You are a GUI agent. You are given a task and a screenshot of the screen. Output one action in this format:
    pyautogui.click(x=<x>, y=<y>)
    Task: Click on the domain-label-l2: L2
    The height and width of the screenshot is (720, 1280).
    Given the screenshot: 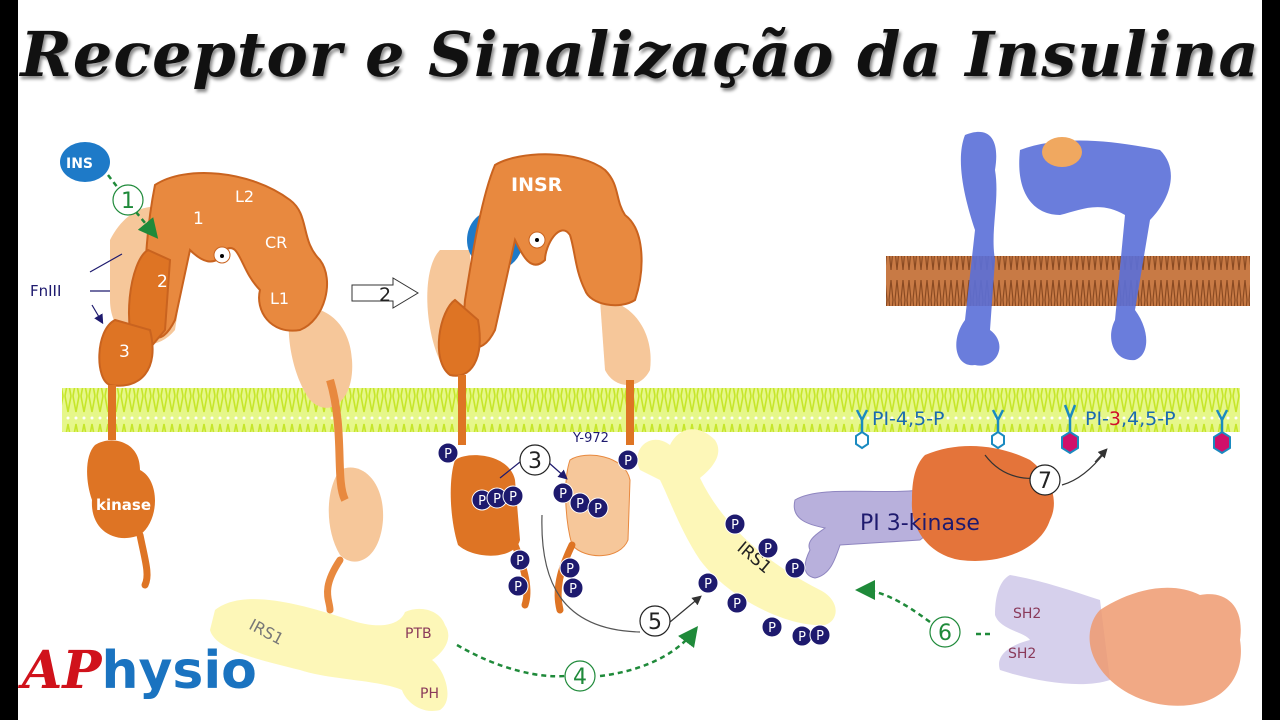 What is the action you would take?
    pyautogui.click(x=244, y=196)
    